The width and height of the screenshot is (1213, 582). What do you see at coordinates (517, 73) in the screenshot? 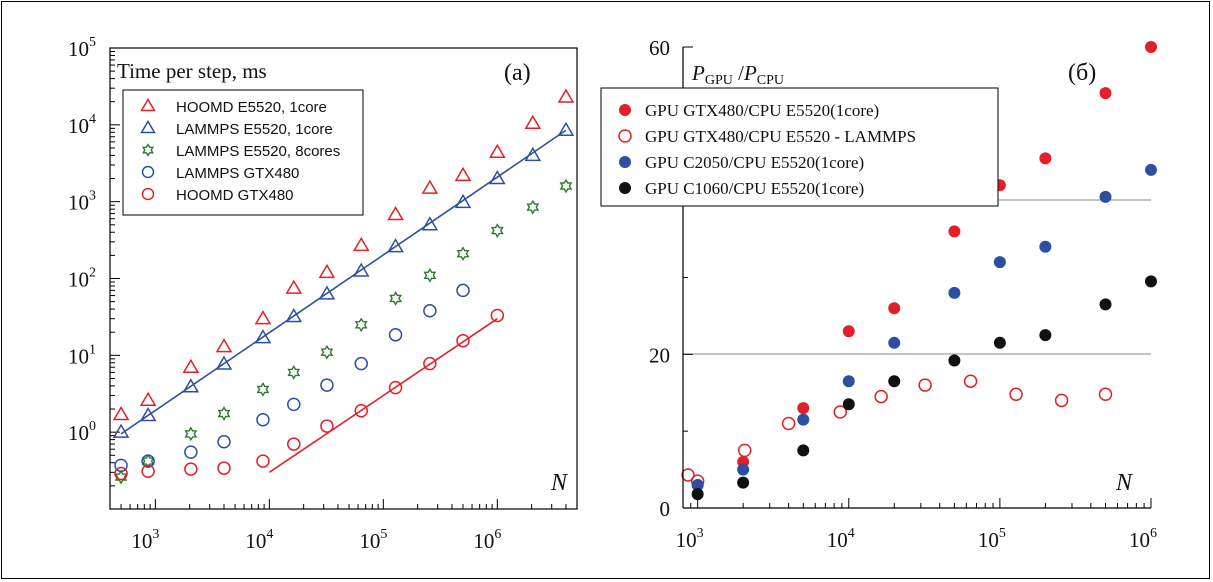
I see `panel-a-label: (a)` at bounding box center [517, 73].